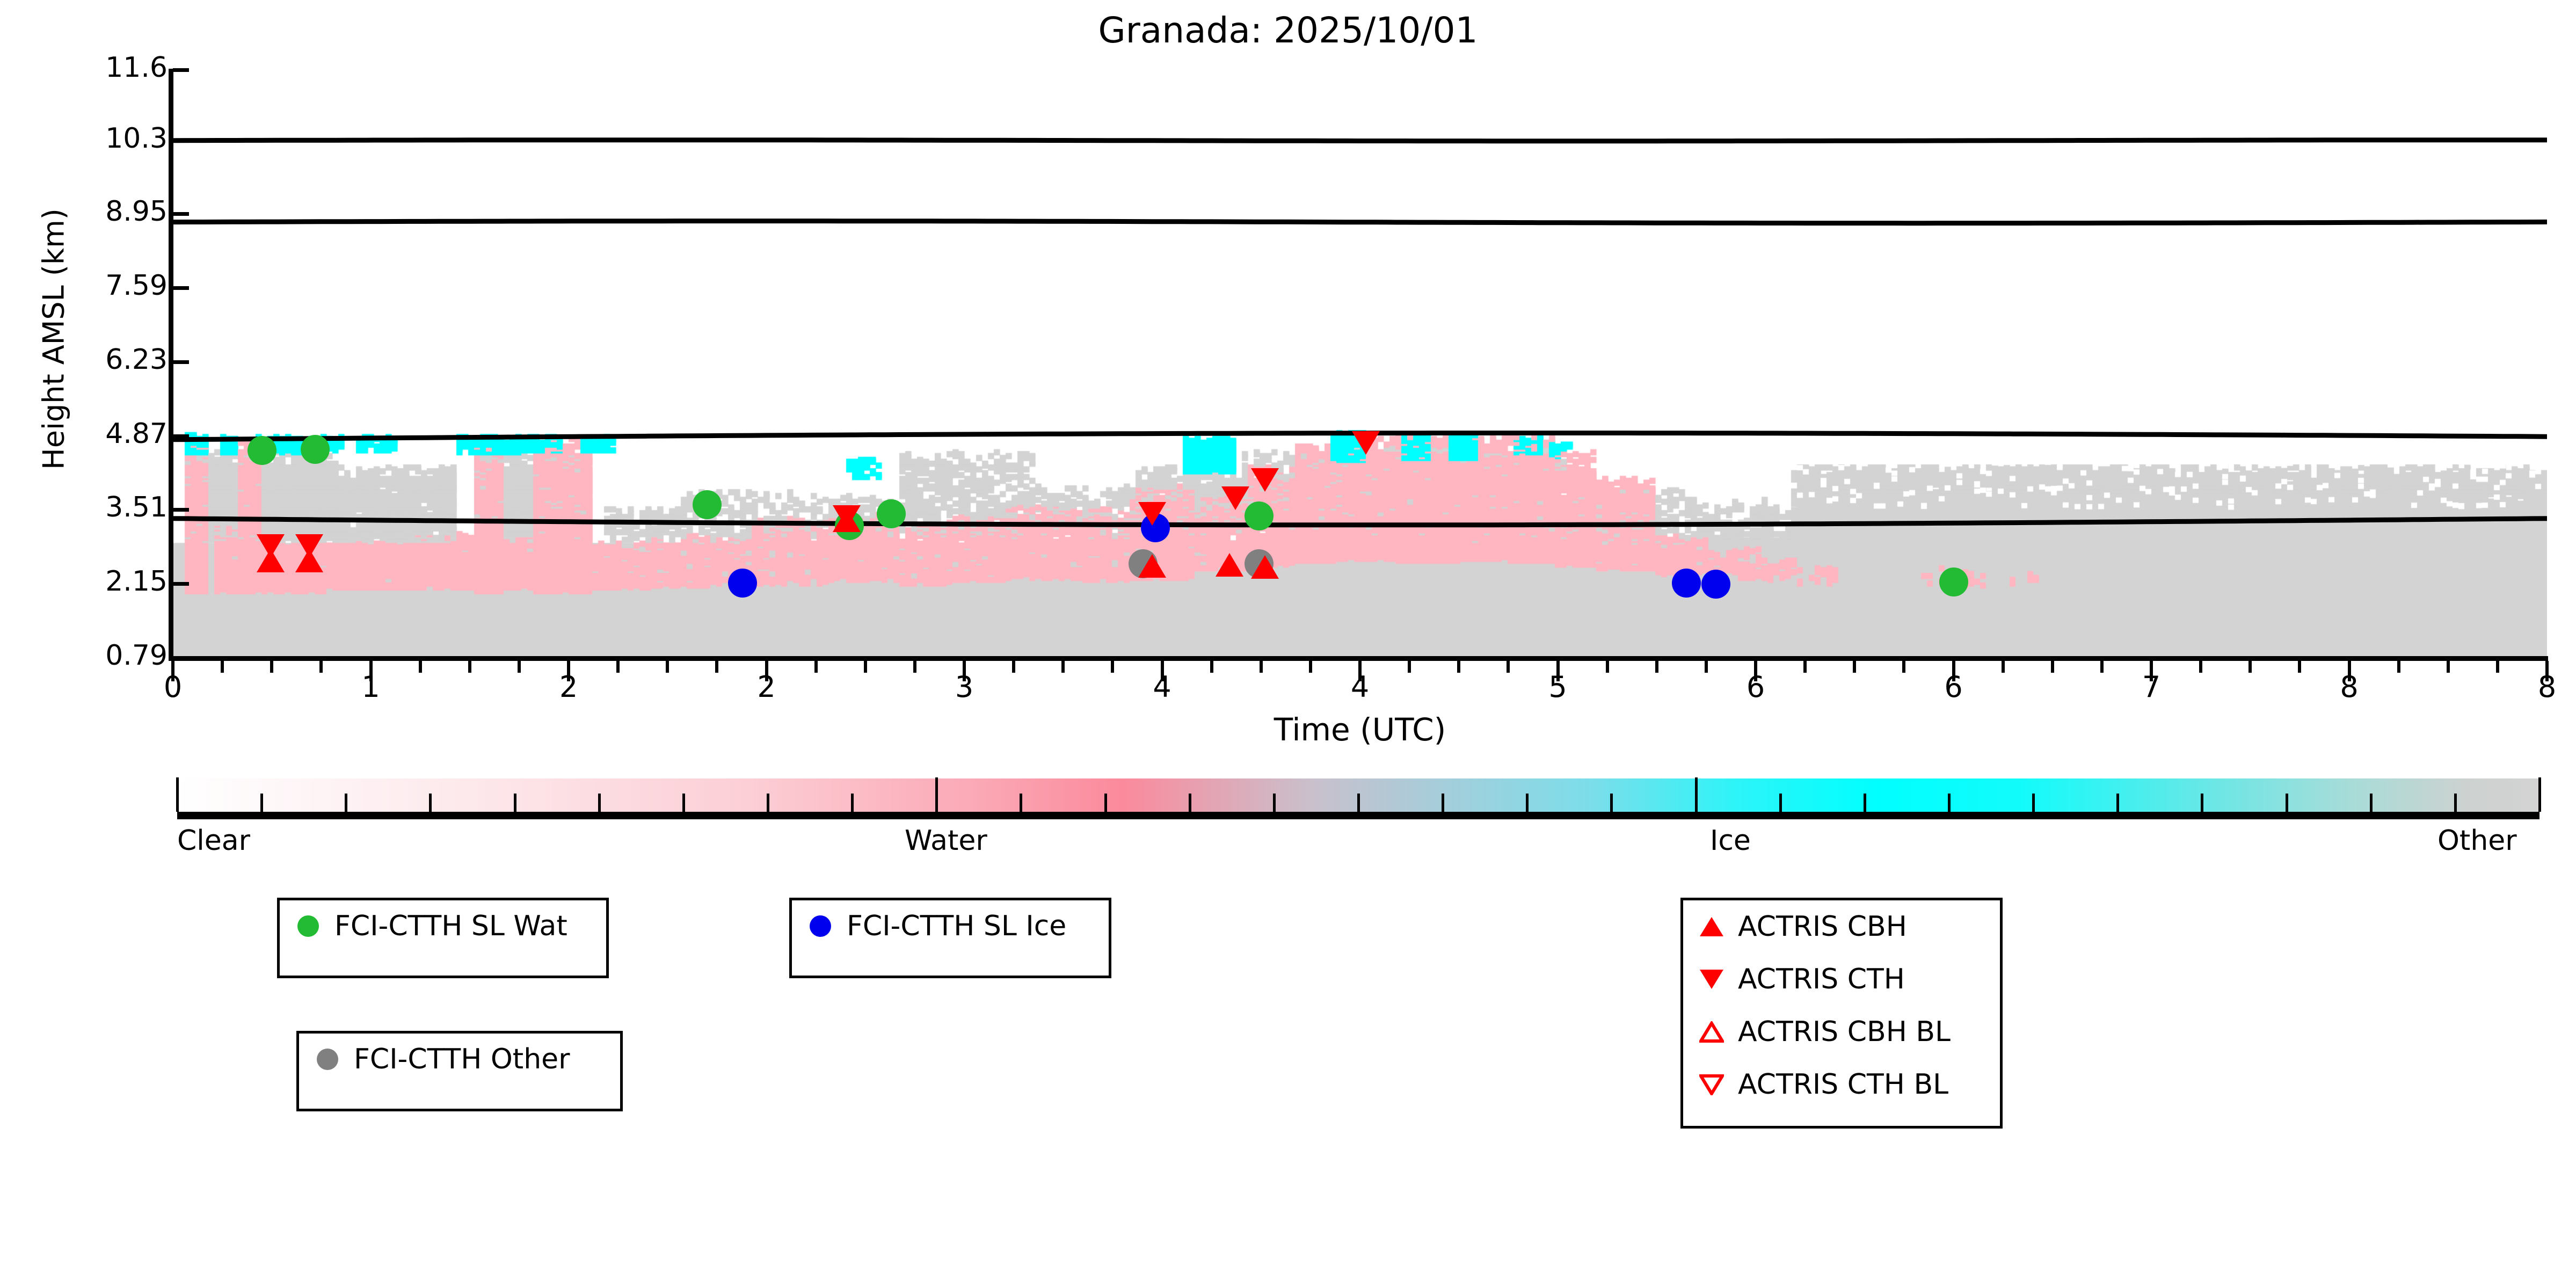 Image resolution: width=2576 pixels, height=1288 pixels. What do you see at coordinates (2547, 687) in the screenshot?
I see `x-tick-label: 8` at bounding box center [2547, 687].